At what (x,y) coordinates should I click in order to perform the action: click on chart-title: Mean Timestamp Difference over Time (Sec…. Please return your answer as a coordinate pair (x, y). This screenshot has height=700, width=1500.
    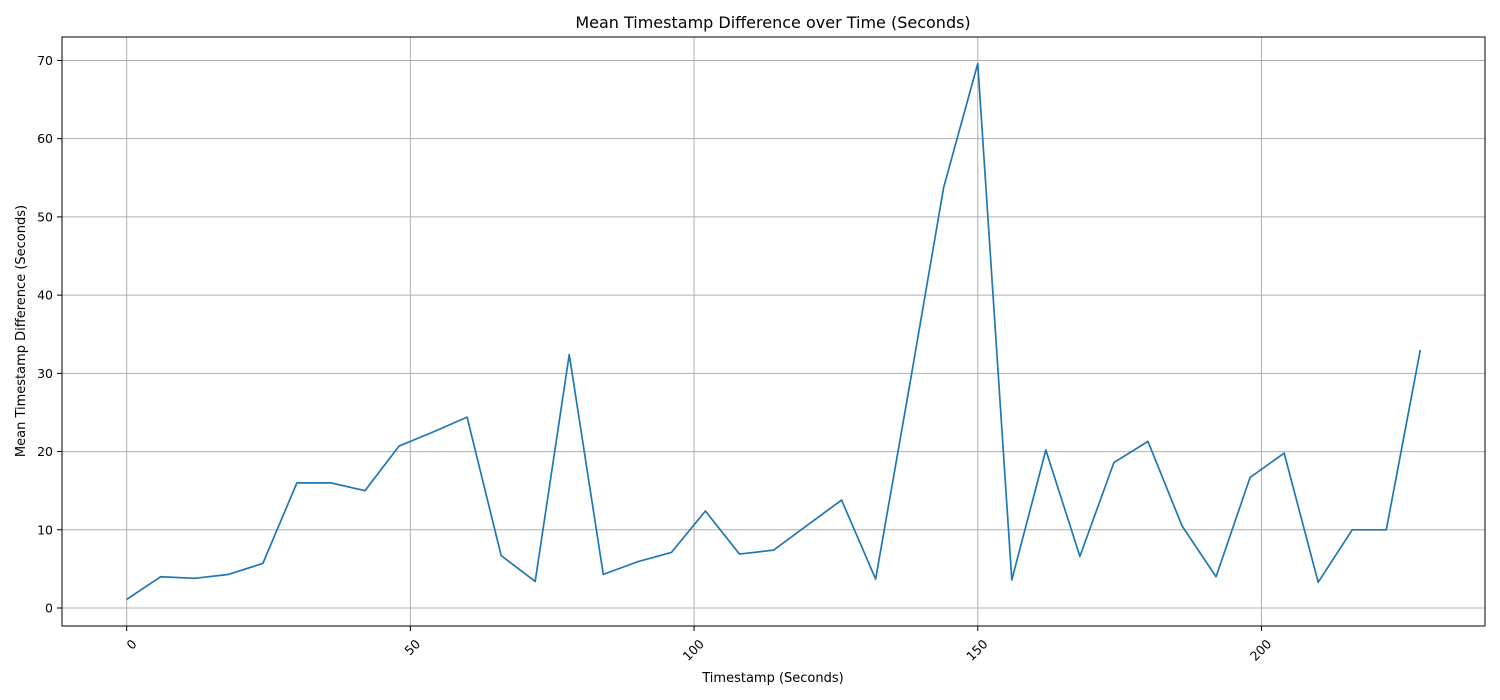
    Looking at the image, I should click on (772, 22).